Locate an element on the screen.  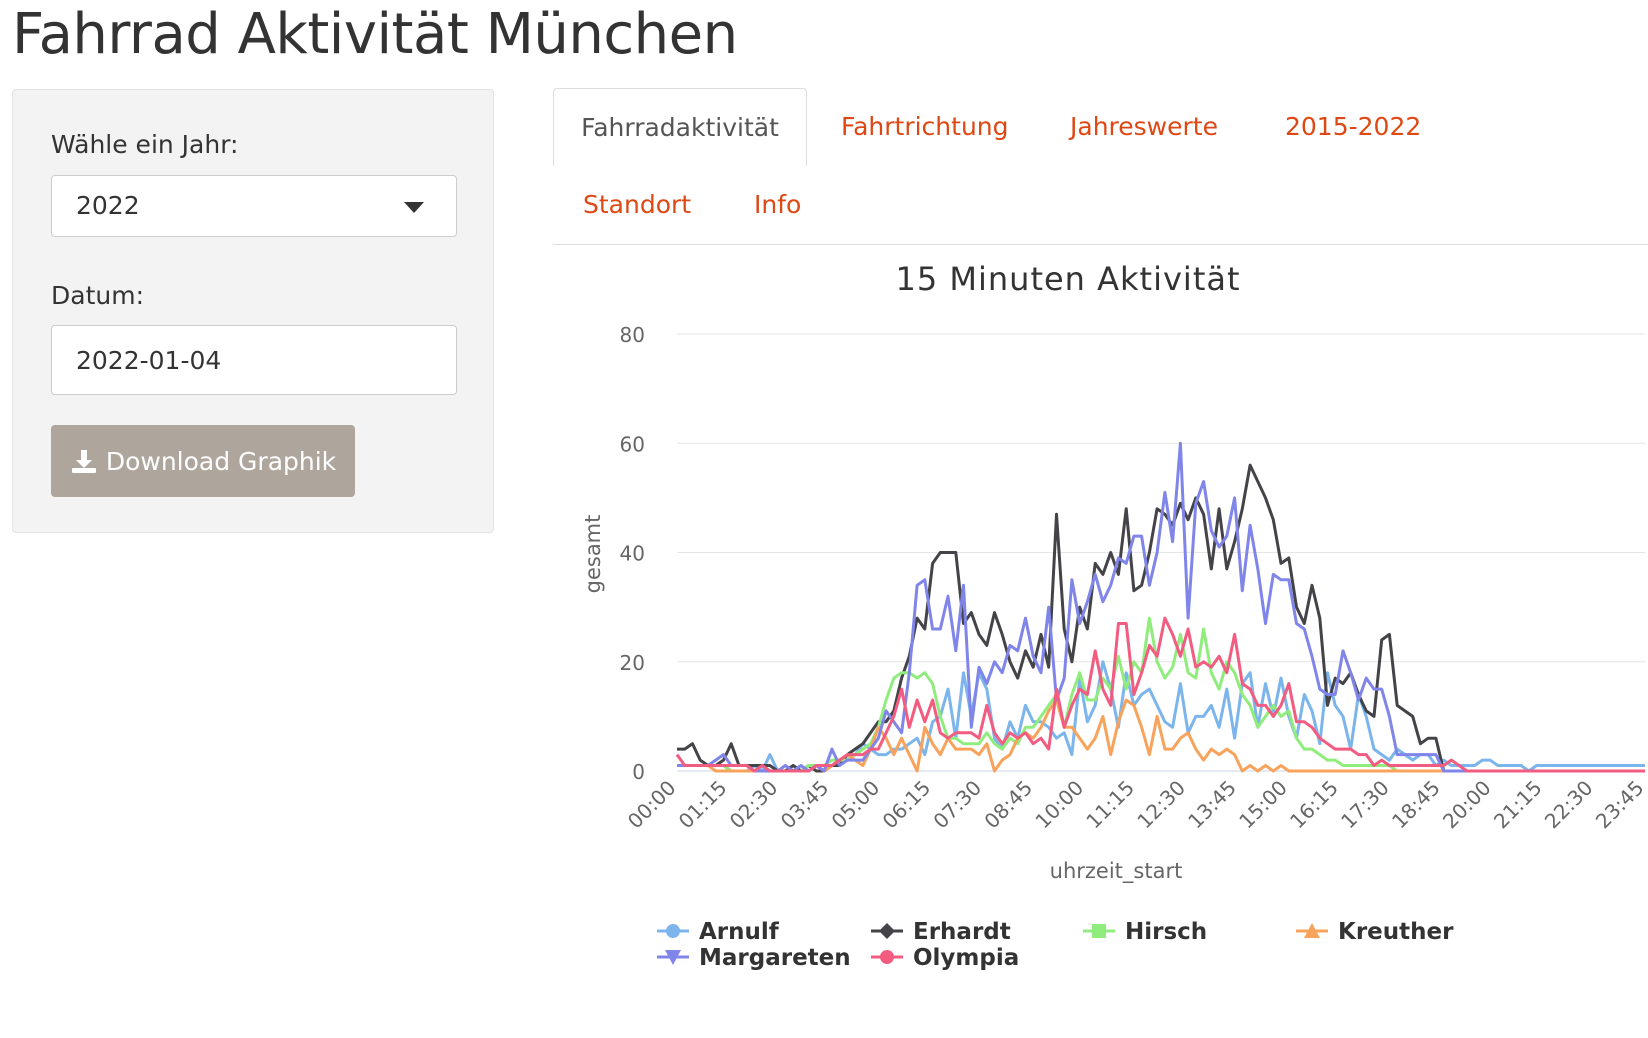
tab-fahrradaktivitaet: Fahrradaktivität is located at coordinates (680, 127).